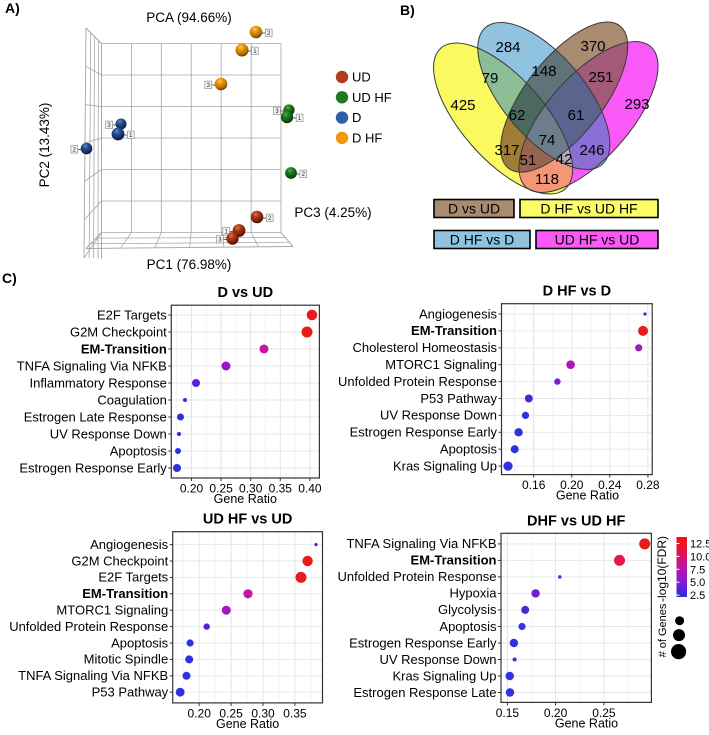 This screenshot has height=735, width=709. Describe the element at coordinates (576, 115) in the screenshot. I see `svg-text: 61` at that location.